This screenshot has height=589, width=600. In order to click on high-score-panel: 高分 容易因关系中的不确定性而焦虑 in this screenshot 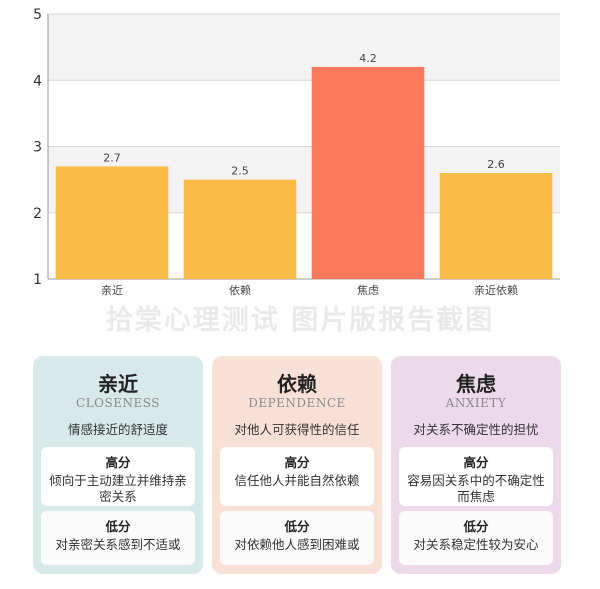, I will do `click(476, 476)`.